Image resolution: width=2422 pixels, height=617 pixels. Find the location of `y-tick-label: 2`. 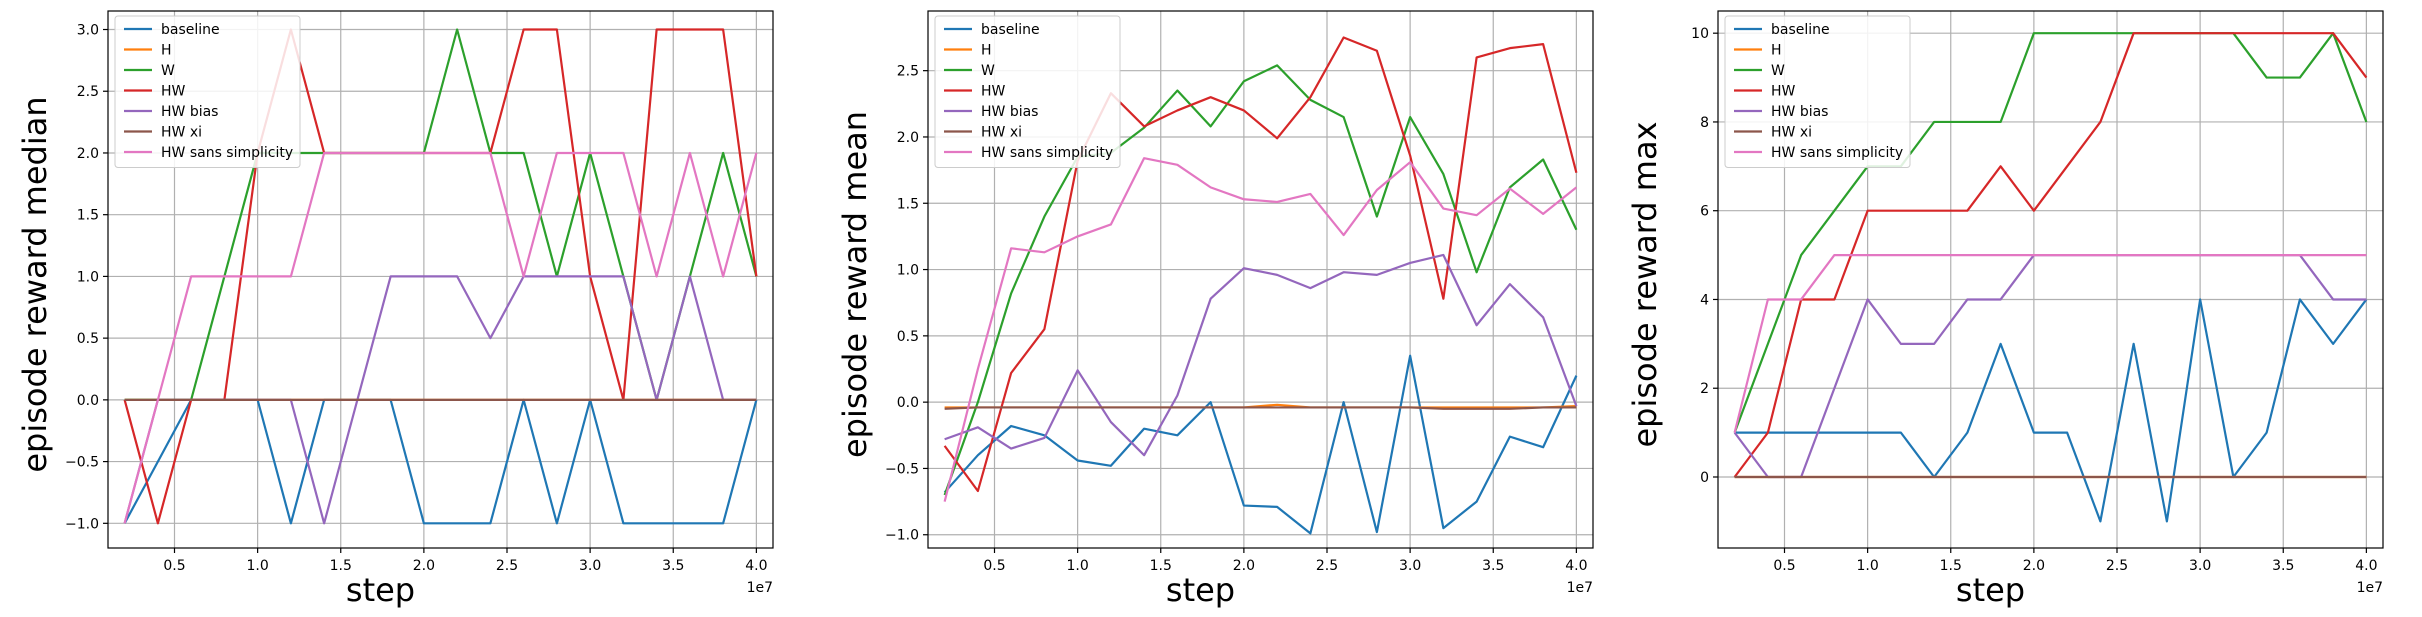

y-tick-label: 2 is located at coordinates (1704, 389).